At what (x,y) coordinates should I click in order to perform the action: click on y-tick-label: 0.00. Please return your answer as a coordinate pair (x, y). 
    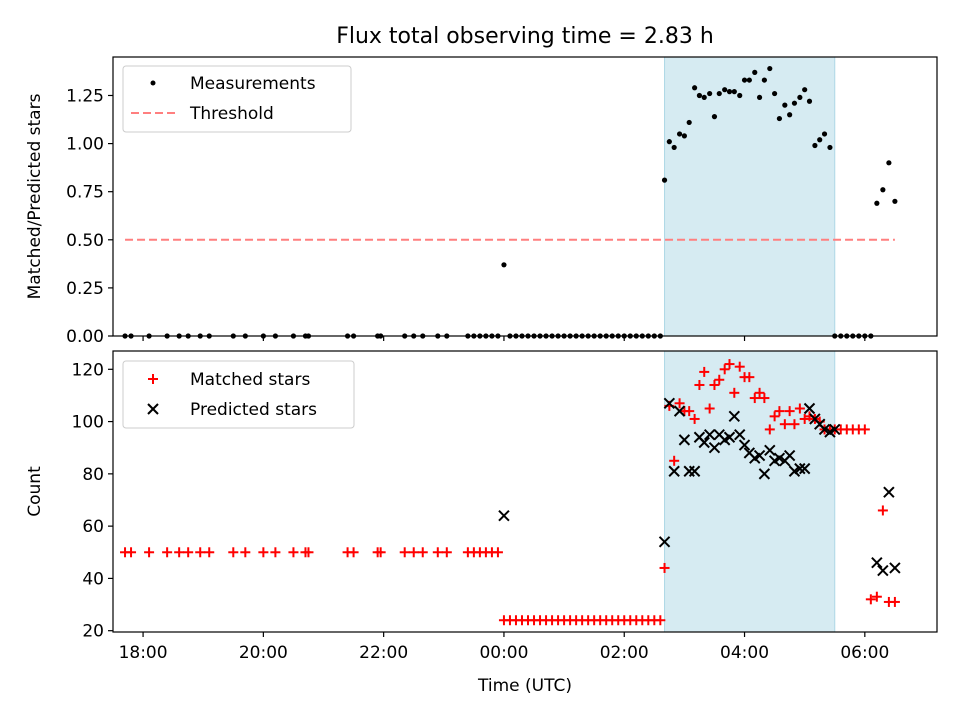
    Looking at the image, I should click on (85, 337).